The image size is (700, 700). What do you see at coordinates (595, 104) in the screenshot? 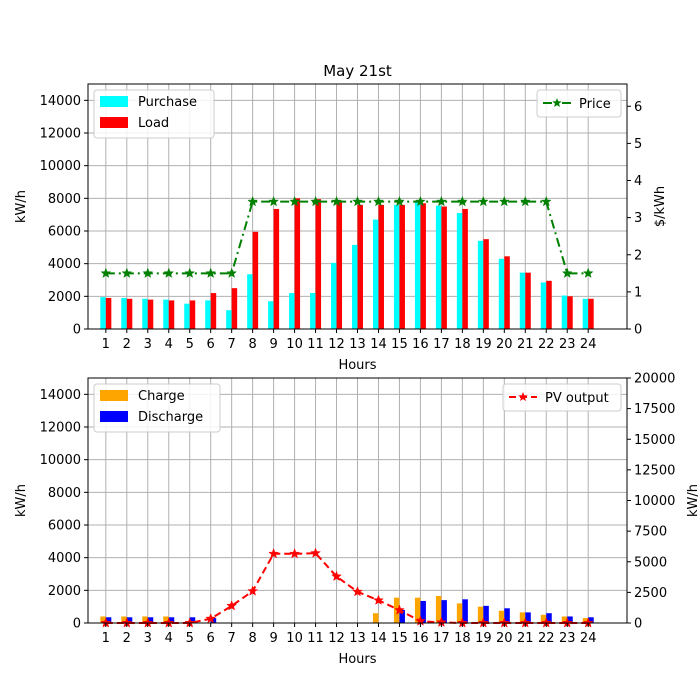
I see `legend-label: Price` at bounding box center [595, 104].